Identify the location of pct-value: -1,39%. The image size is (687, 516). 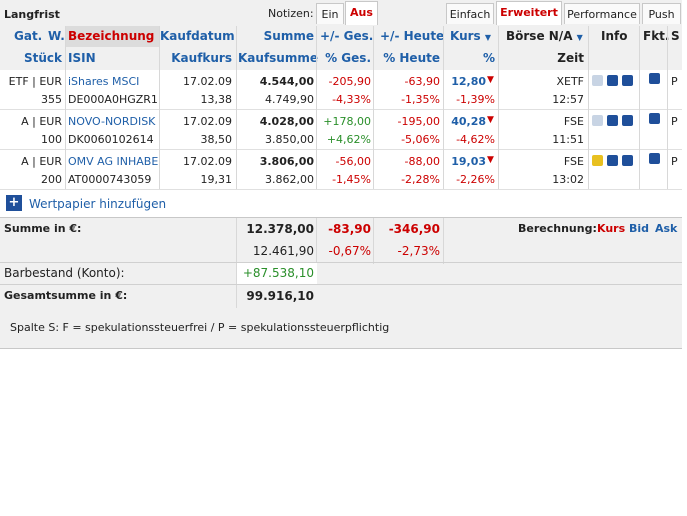
(475, 99).